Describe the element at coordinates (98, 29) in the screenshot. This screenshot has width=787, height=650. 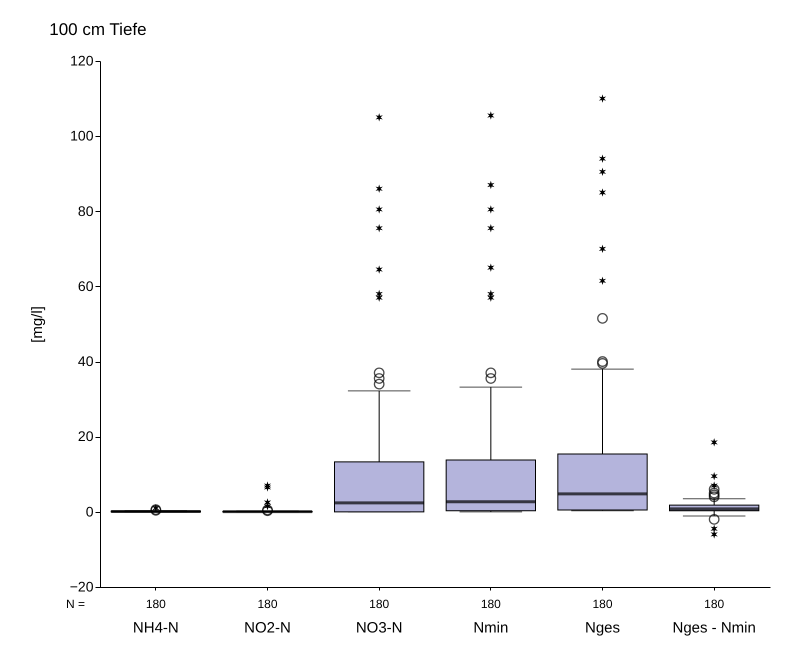
I see `chart-title: 100 cm Tiefe` at that location.